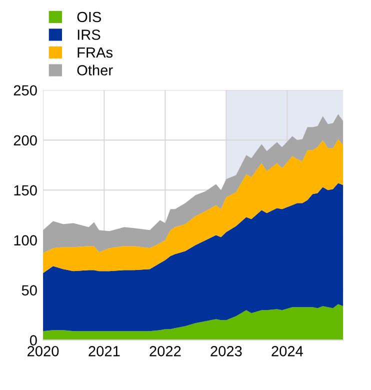 The image size is (371, 390). Describe the element at coordinates (104, 351) in the screenshot. I see `x-tick-label: 2021` at that location.